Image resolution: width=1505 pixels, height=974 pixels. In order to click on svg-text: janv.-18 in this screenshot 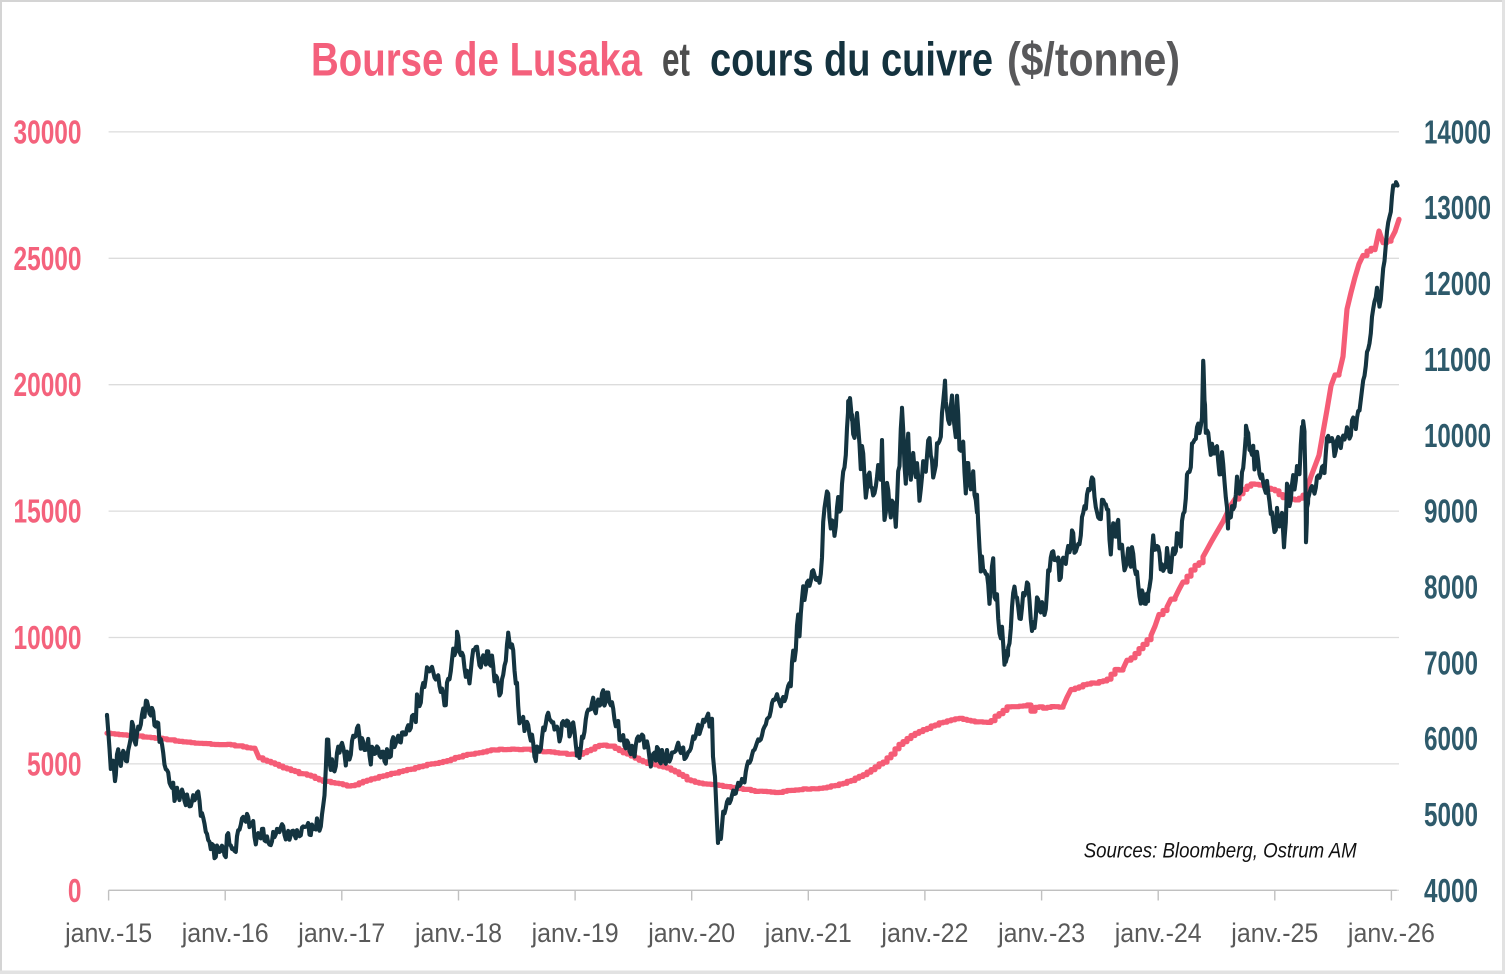, I will do `click(458, 933)`.